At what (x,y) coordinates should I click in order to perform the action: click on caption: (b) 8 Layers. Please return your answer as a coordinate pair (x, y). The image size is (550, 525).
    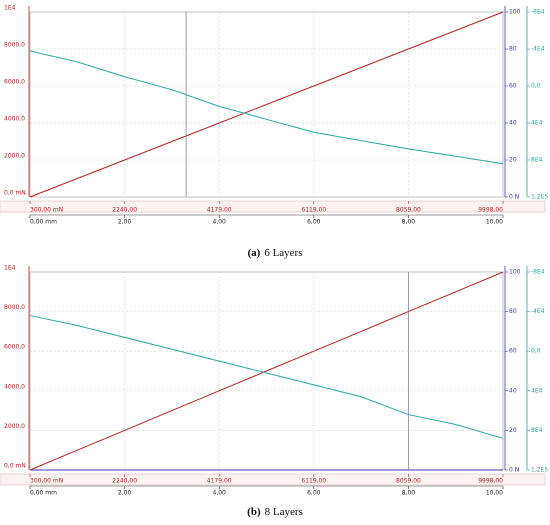
    Looking at the image, I should click on (275, 512).